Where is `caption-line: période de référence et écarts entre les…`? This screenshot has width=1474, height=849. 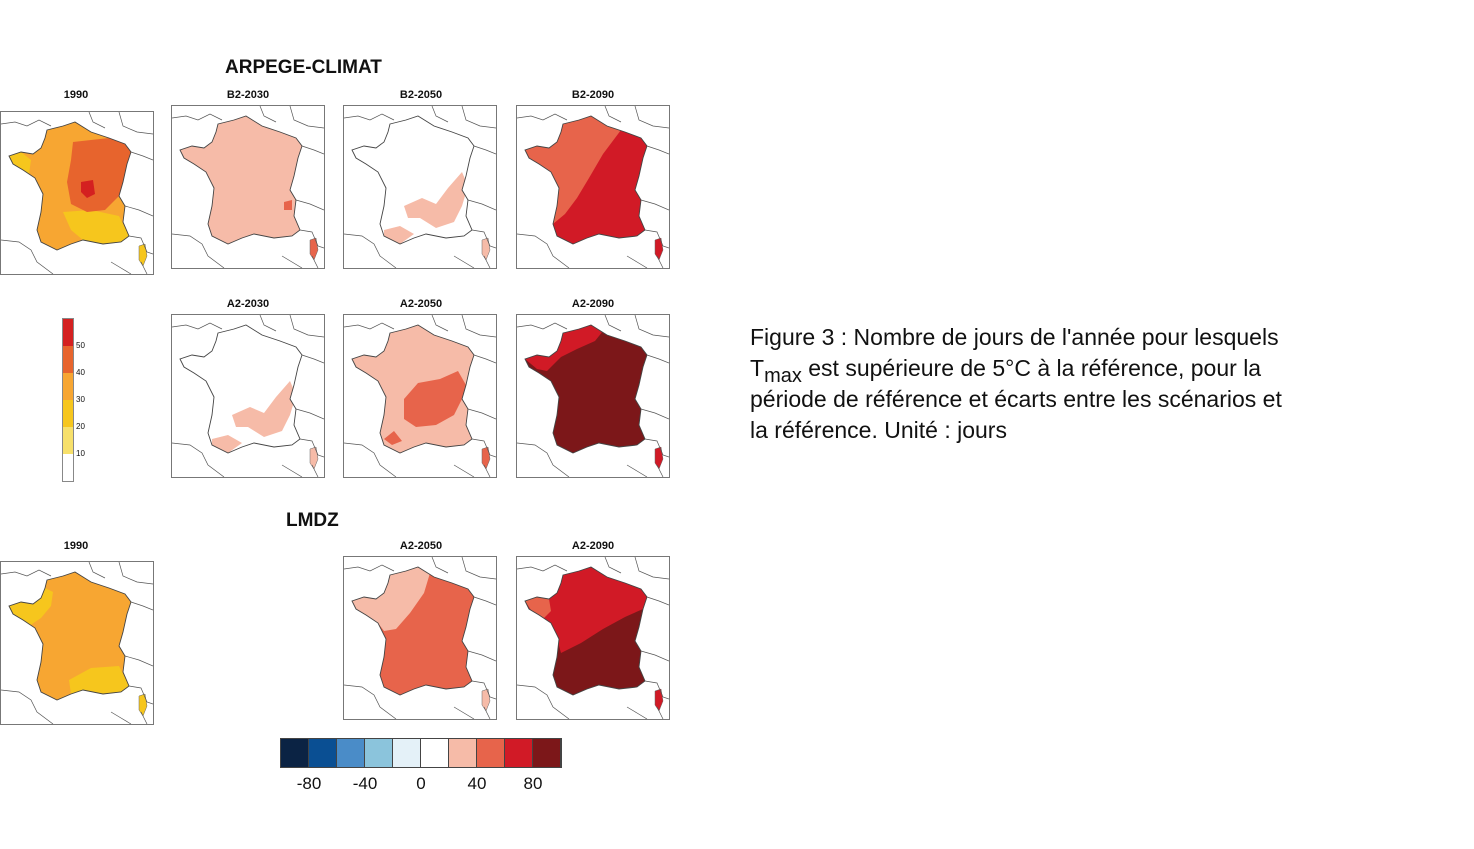
caption-line: période de référence et écarts entre les… is located at coordinates (1016, 399).